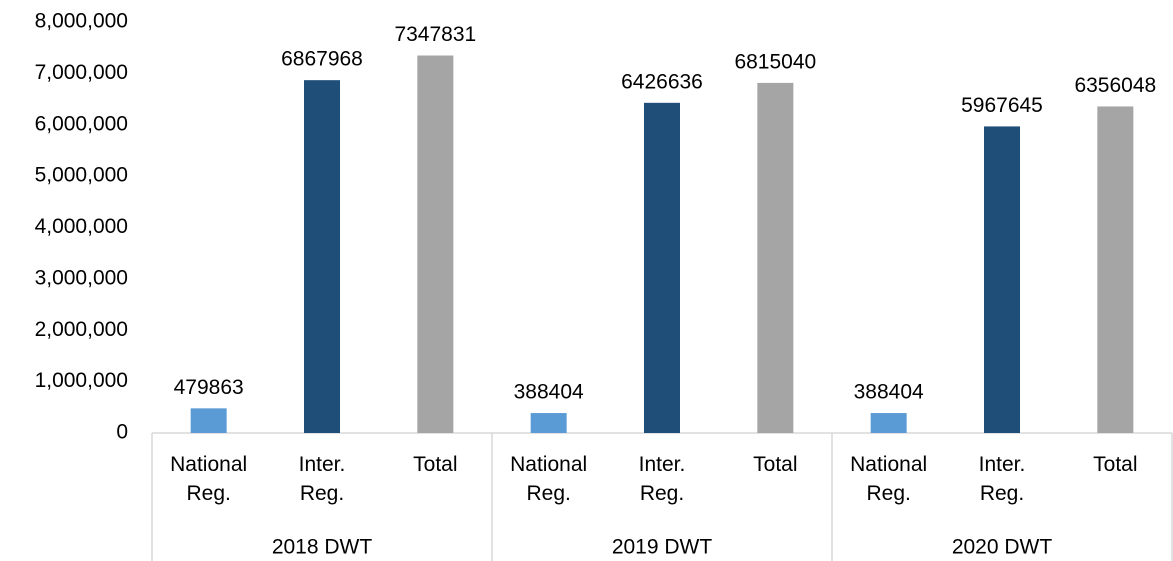 The width and height of the screenshot is (1173, 561). What do you see at coordinates (81, 175) in the screenshot?
I see `y-tick-label: 5,000,000` at bounding box center [81, 175].